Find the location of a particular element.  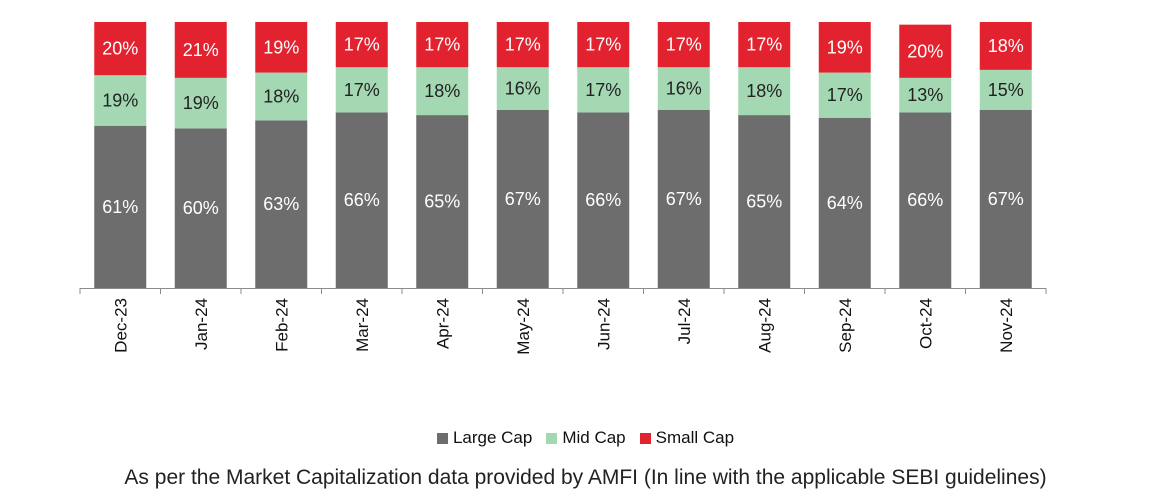

data-label-small-cap-jul-24: 17% is located at coordinates (684, 45).